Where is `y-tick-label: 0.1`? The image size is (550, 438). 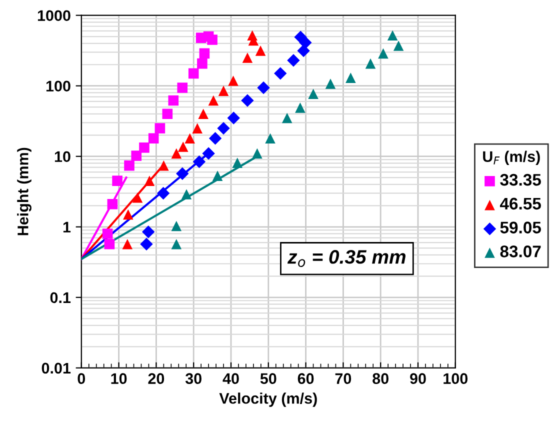
y-tick-label: 0.1 is located at coordinates (60, 298).